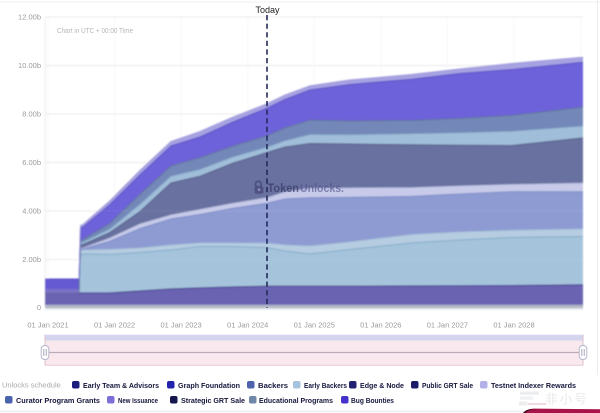 This screenshot has height=413, width=600. I want to click on svg-text: 12.00b, so click(29, 17).